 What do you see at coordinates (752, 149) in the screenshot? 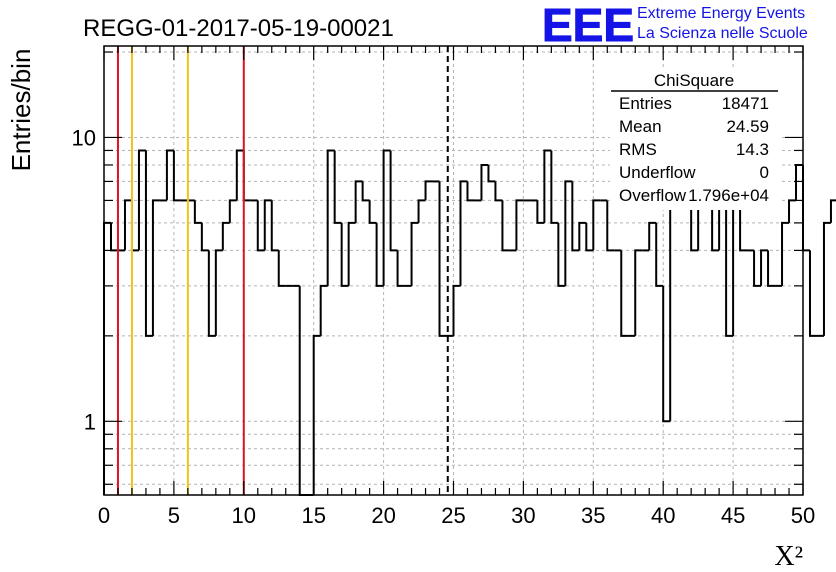
I see `stats-row-value: 14.3` at bounding box center [752, 149].